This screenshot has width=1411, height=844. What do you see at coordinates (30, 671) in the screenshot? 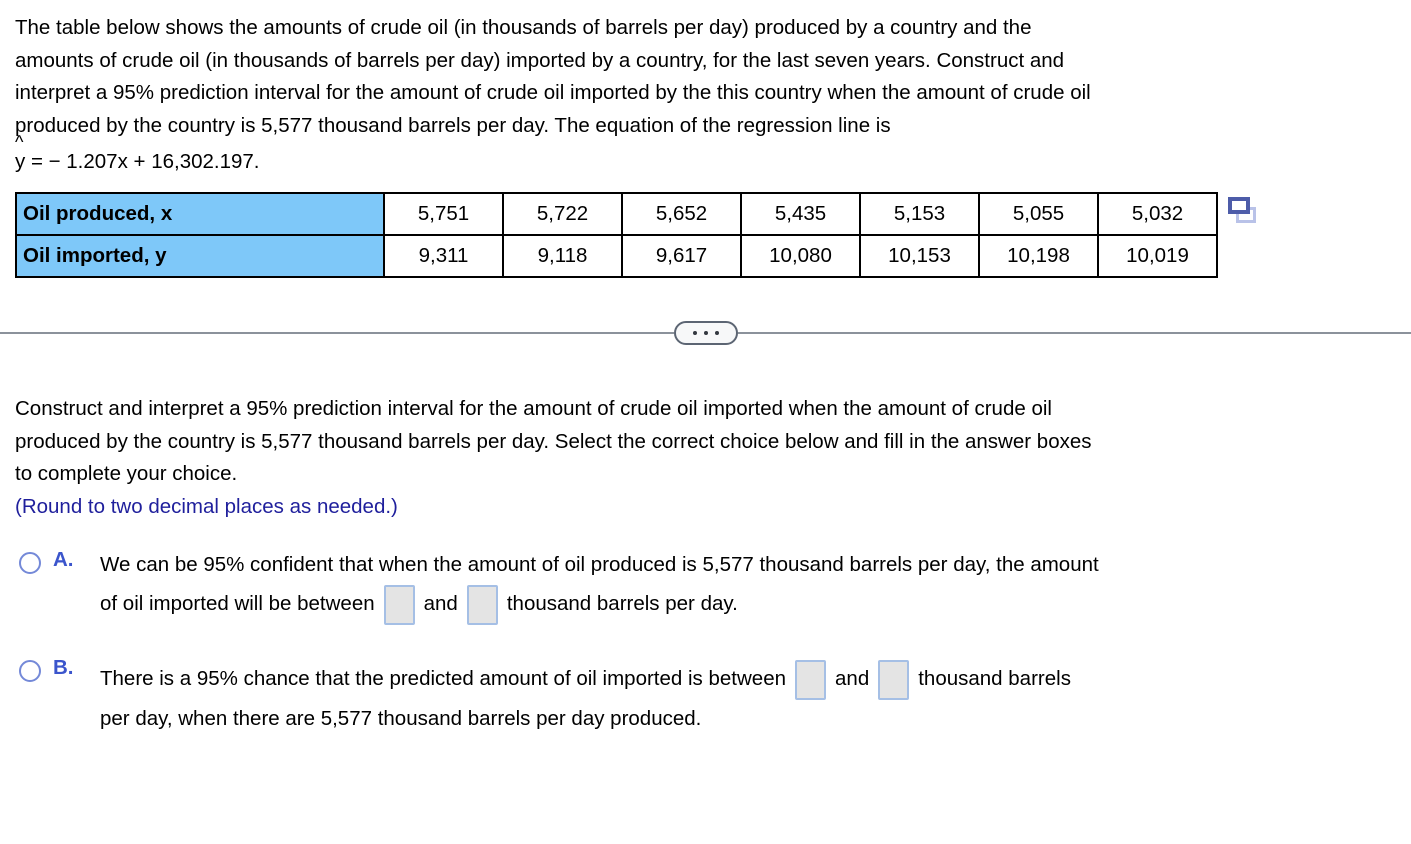
I see `radio-button-b` at bounding box center [30, 671].